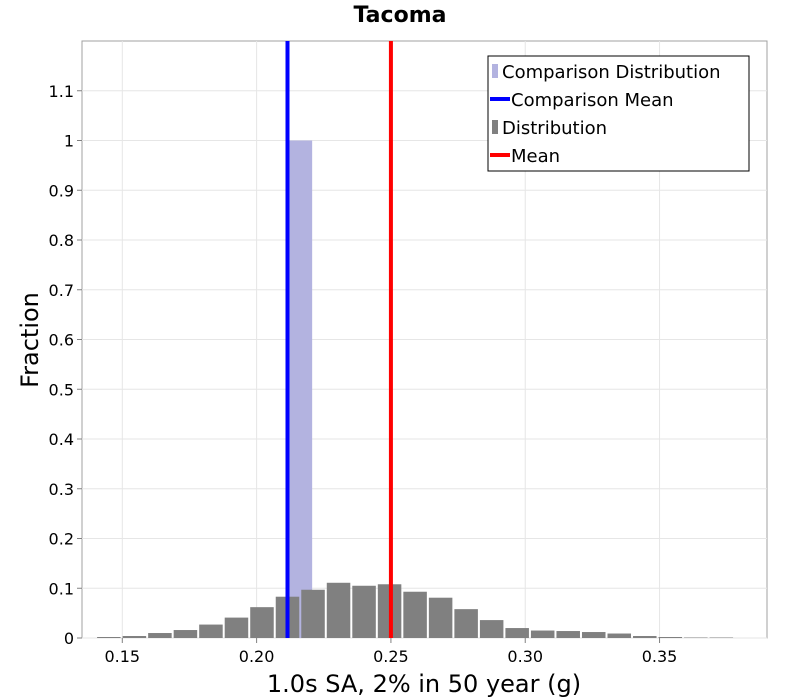 This screenshot has width=800, height=700. What do you see at coordinates (300, 389) in the screenshot?
I see `comparison-distribution-bar` at bounding box center [300, 389].